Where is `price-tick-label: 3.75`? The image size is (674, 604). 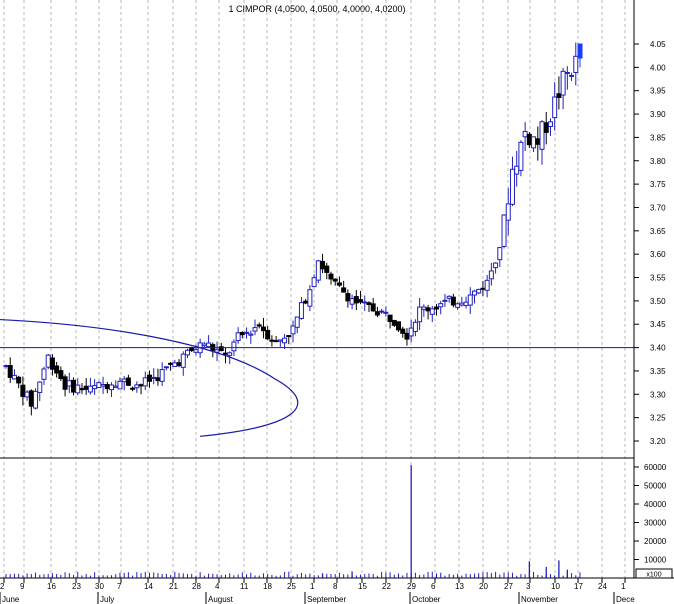
price-tick-label: 3.75 is located at coordinates (658, 184).